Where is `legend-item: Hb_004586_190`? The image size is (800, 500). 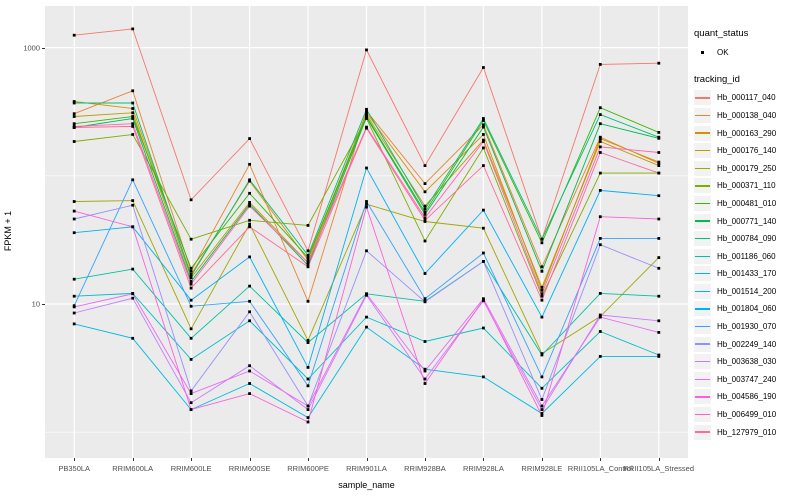 legend-item: Hb_004586_190 is located at coordinates (747, 397).